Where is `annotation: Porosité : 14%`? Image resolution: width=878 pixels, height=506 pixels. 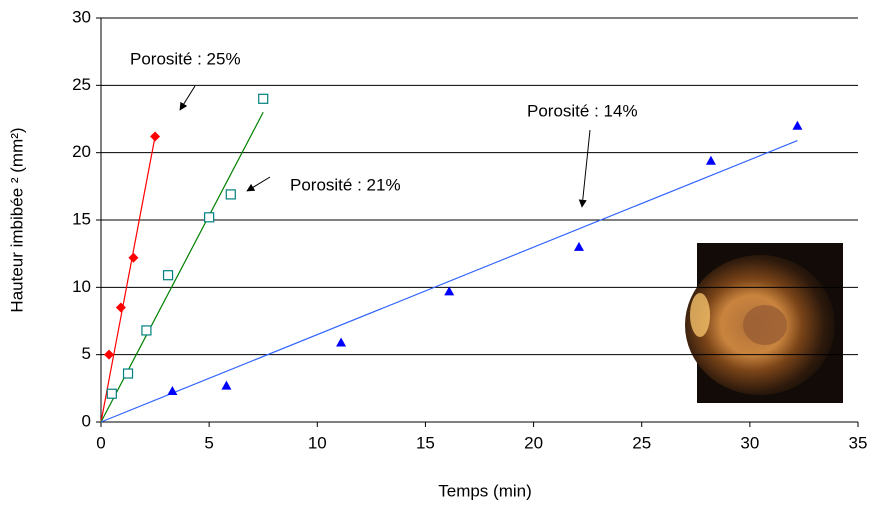
annotation: Porosité : 14% is located at coordinates (582, 110).